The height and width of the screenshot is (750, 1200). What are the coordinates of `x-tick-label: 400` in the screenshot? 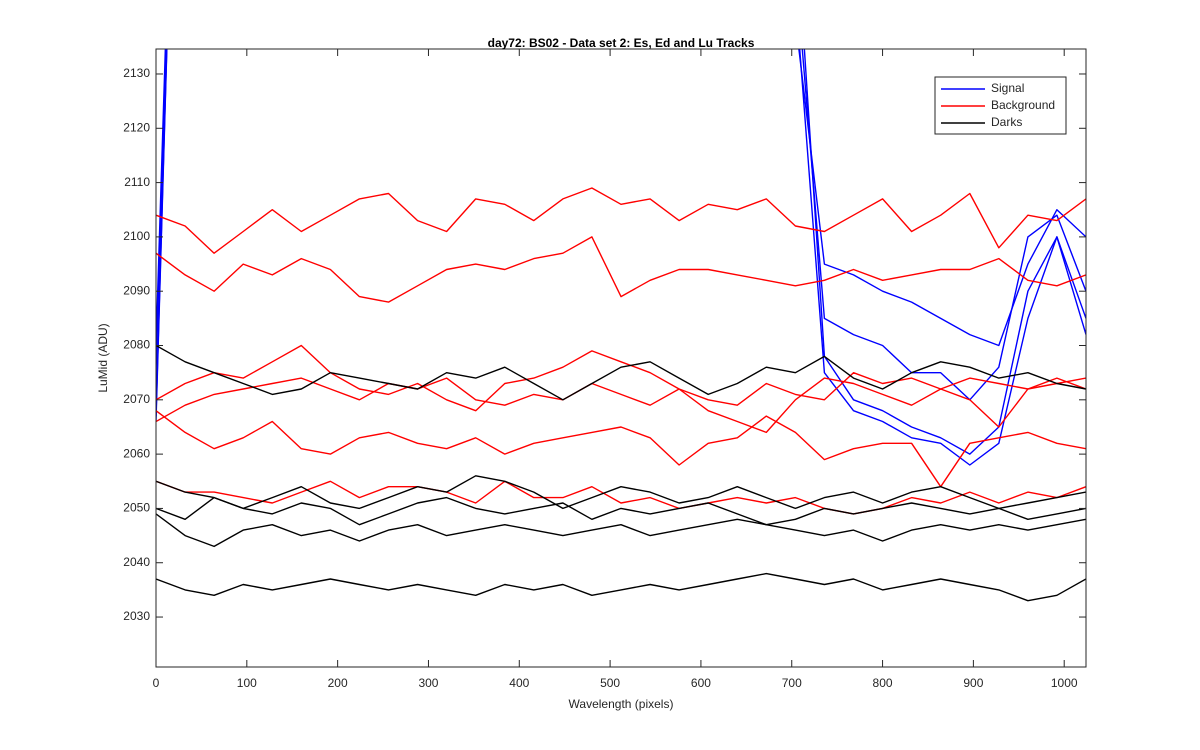 It's located at (519, 683).